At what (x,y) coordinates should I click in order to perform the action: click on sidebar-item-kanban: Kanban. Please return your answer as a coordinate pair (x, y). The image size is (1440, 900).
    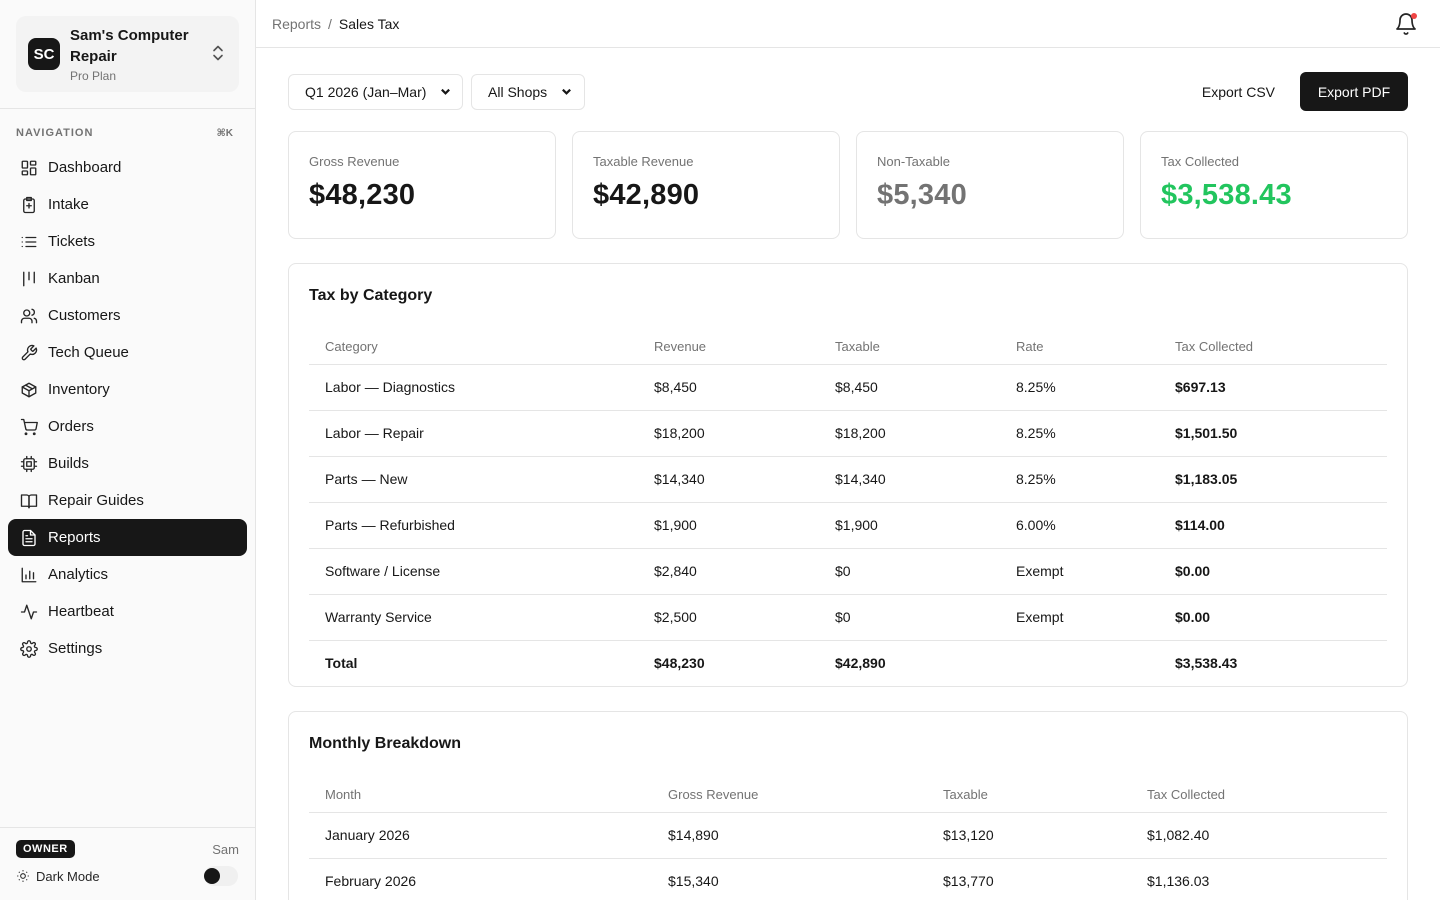
    Looking at the image, I should click on (127, 278).